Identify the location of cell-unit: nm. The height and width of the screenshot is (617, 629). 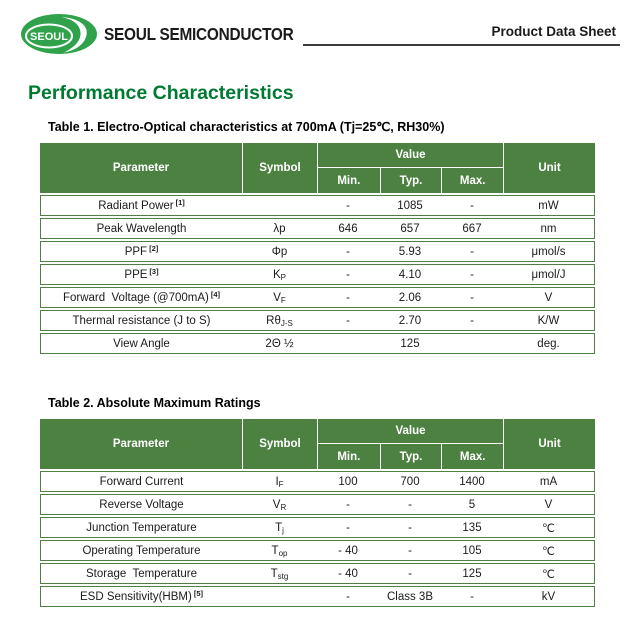
(548, 228).